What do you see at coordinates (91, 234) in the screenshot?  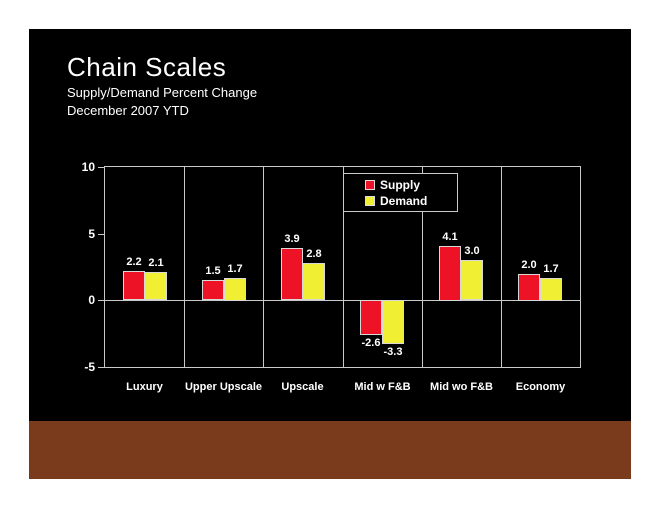 I see `y-tick-label: 5` at bounding box center [91, 234].